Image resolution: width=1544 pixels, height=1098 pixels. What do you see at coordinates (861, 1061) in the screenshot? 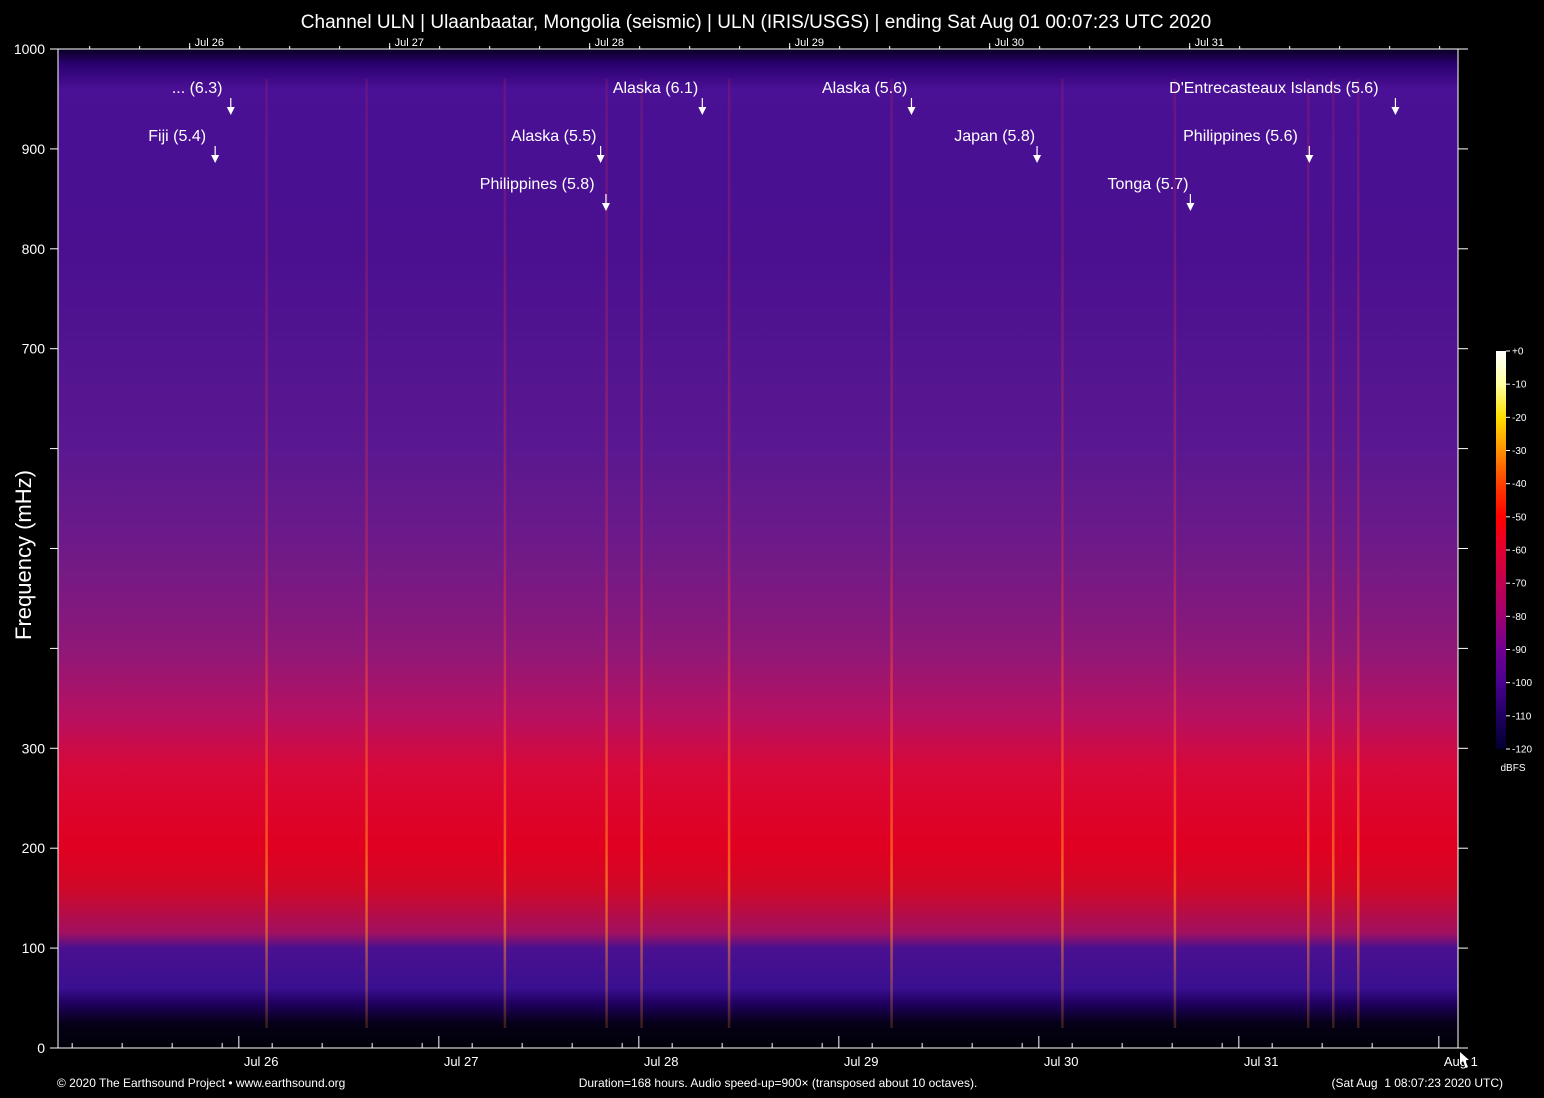
I see `x-tick-label: Jul 29` at bounding box center [861, 1061].